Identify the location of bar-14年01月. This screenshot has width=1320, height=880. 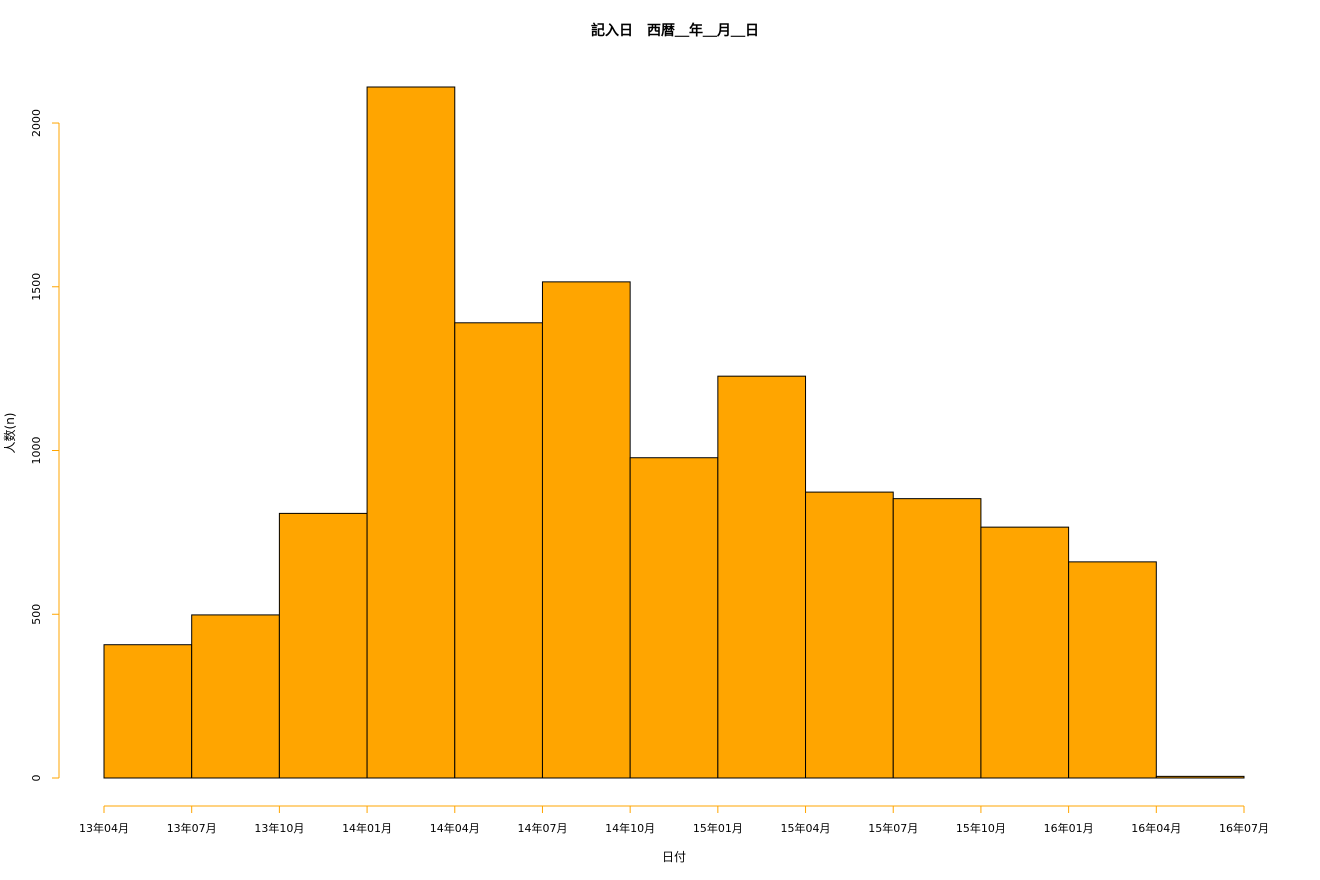
(411, 432).